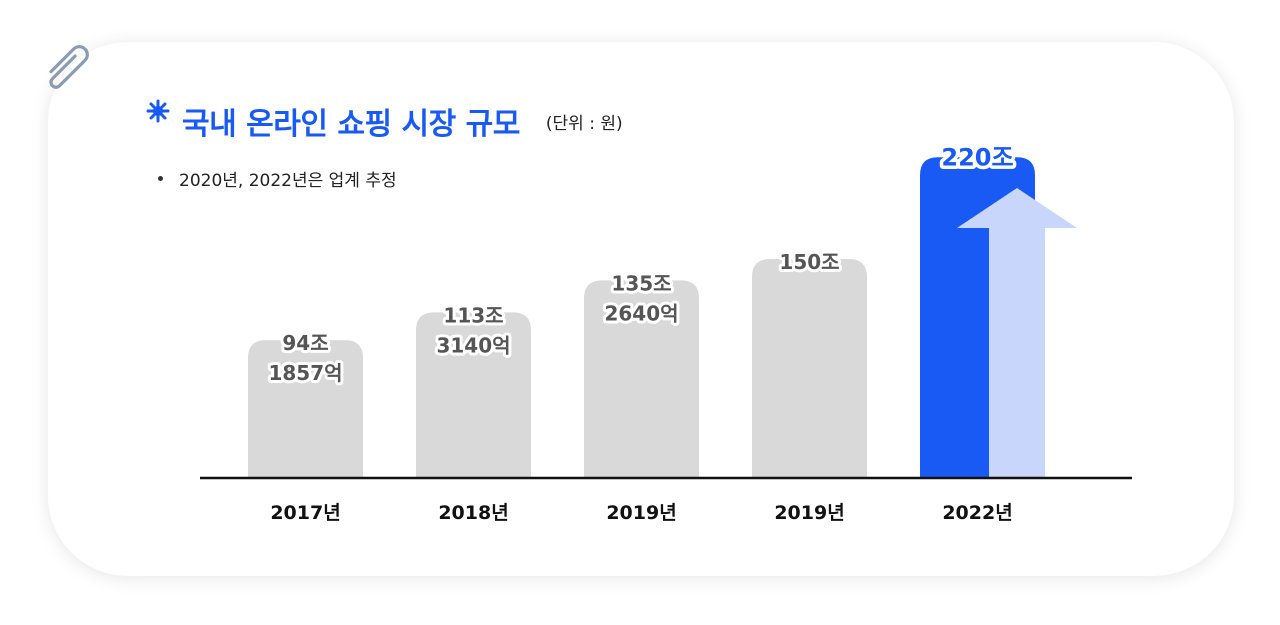 The height and width of the screenshot is (625, 1280). What do you see at coordinates (473, 315) in the screenshot?
I see `data-label: 113조` at bounding box center [473, 315].